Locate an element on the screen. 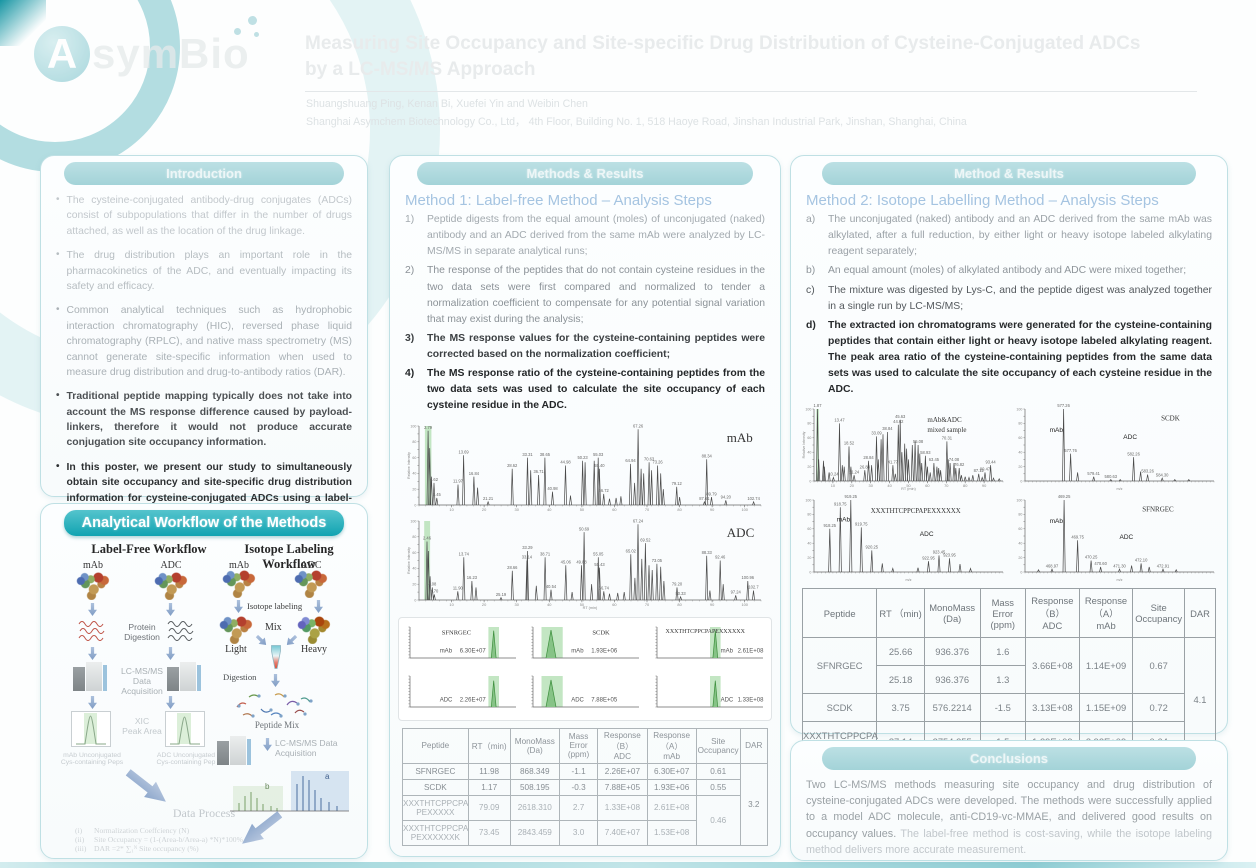  svg-text: 73.05 is located at coordinates (657, 559).